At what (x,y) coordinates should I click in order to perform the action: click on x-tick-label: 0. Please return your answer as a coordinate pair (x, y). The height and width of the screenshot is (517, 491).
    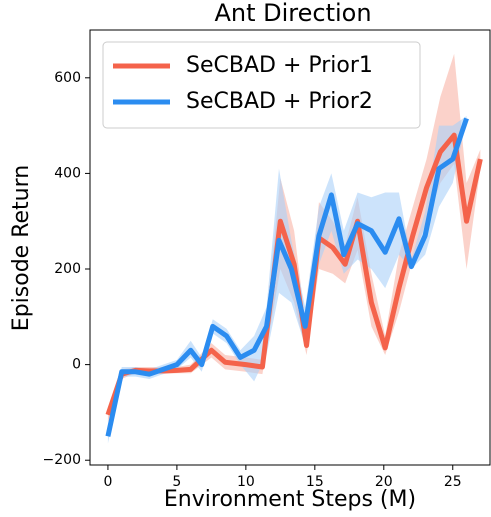
    Looking at the image, I should click on (107, 482).